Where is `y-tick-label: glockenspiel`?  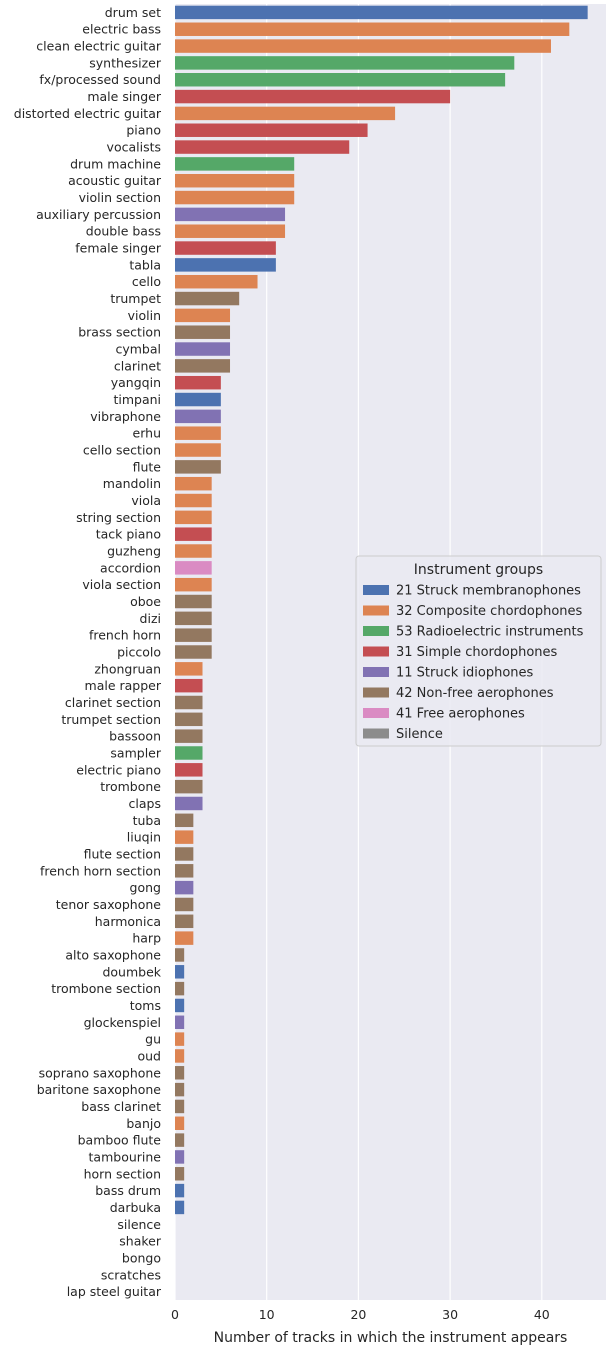
y-tick-label: glockenspiel is located at coordinates (122, 1022).